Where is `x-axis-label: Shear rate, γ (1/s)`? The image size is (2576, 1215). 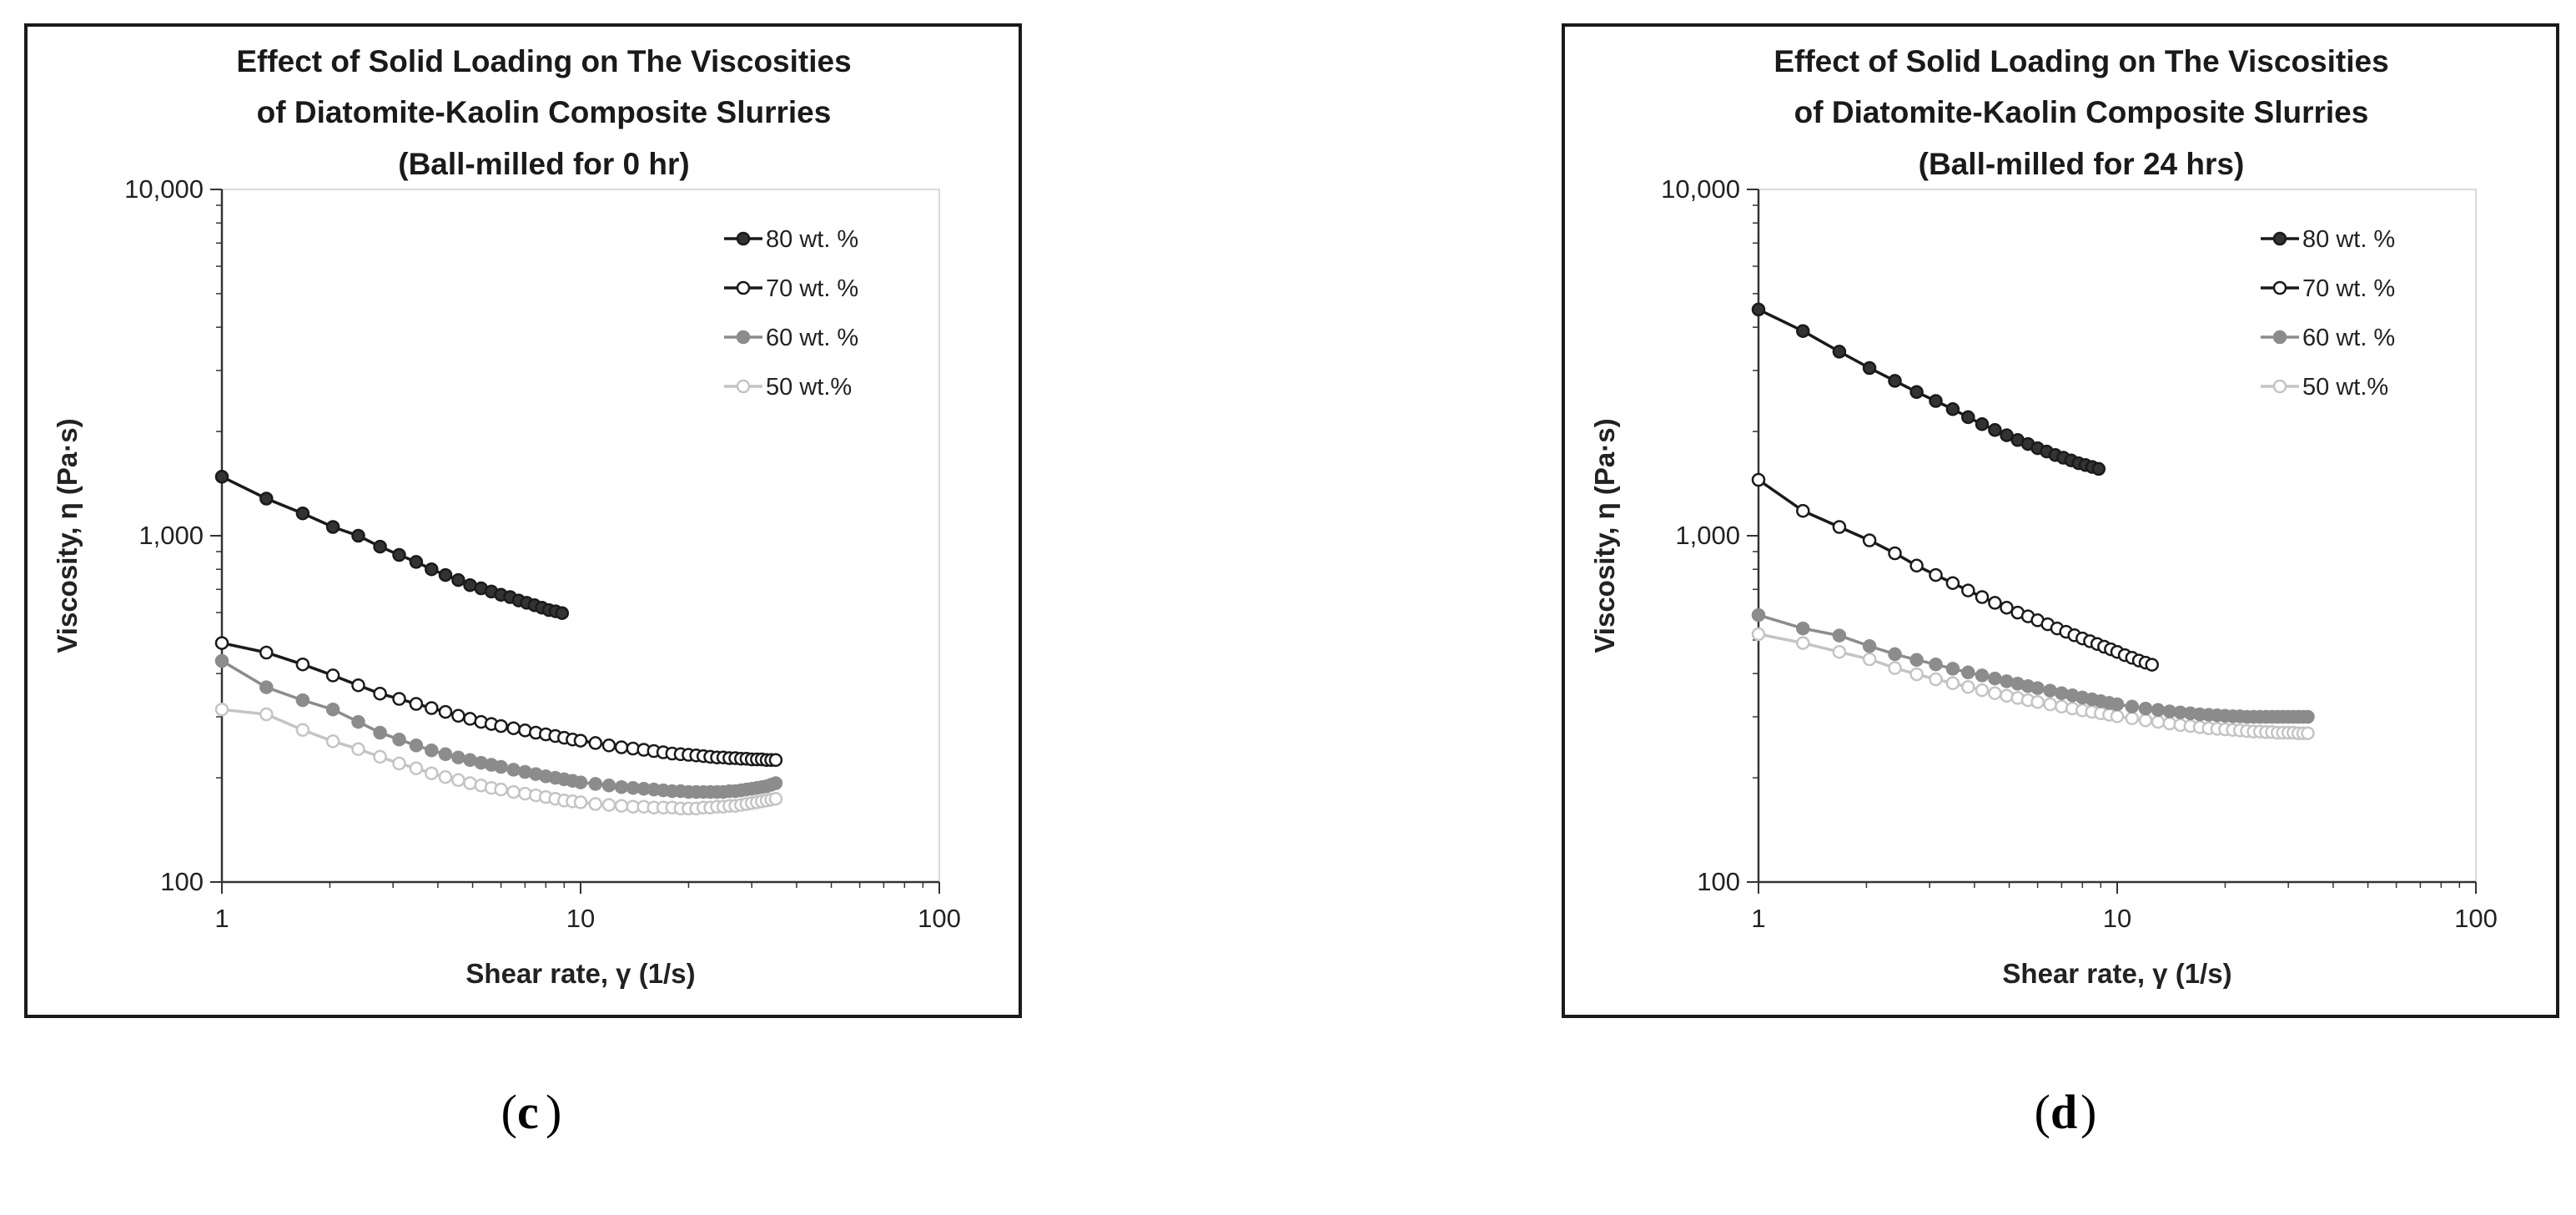
x-axis-label: Shear rate, γ (1/s) is located at coordinates (580, 973).